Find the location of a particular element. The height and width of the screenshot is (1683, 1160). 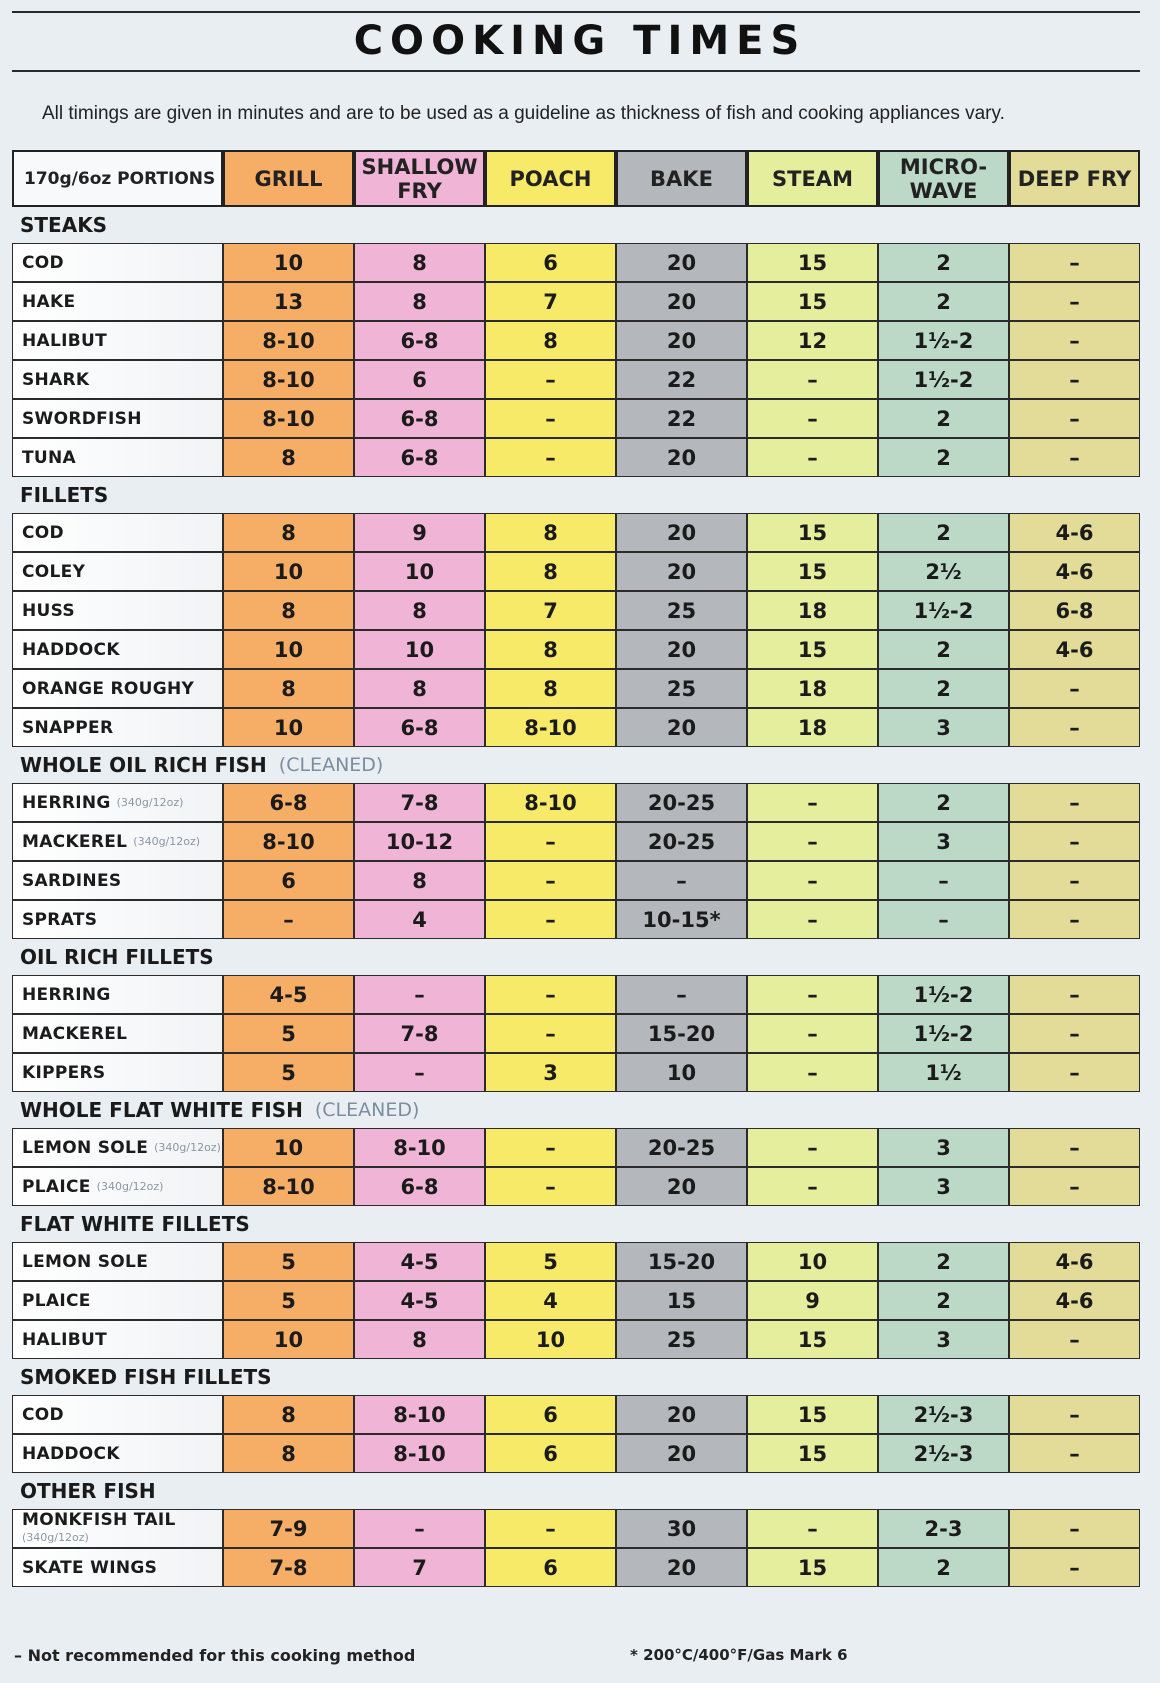

fish-name: MONKFISH TAIL (340g/12oz) is located at coordinates (117, 1528).